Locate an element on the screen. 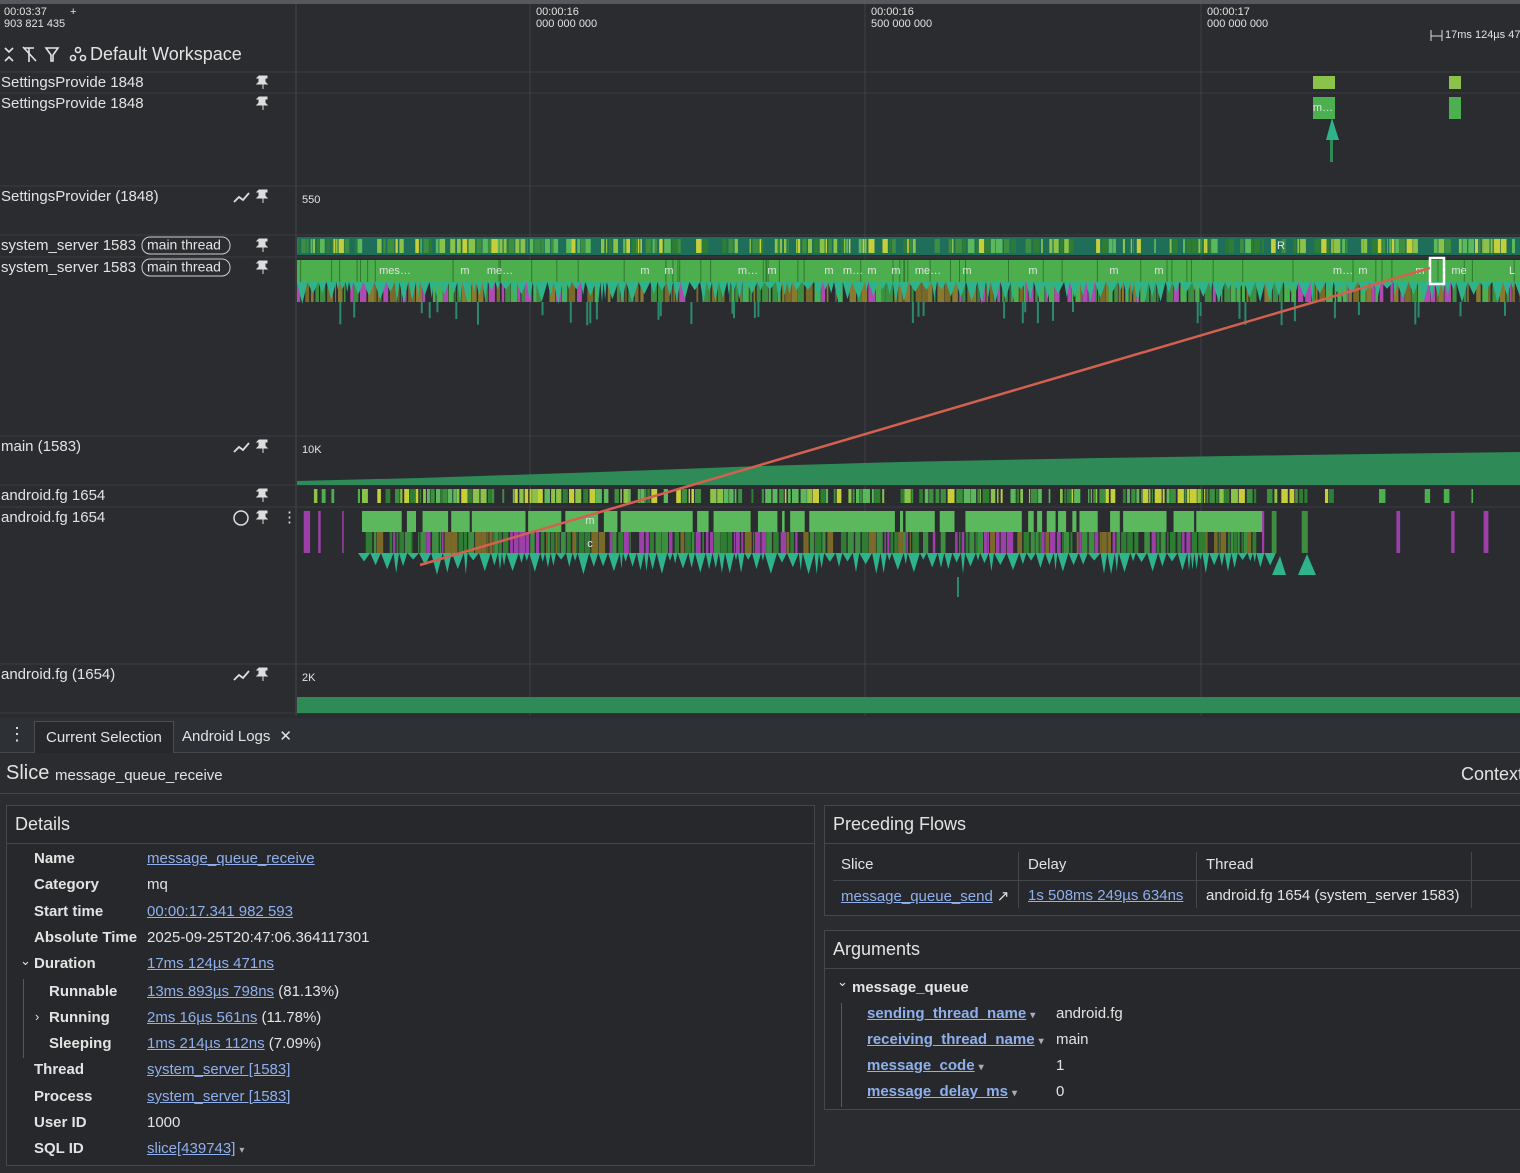 The width and height of the screenshot is (1520, 1173). tab: Current Selection is located at coordinates (104, 737).